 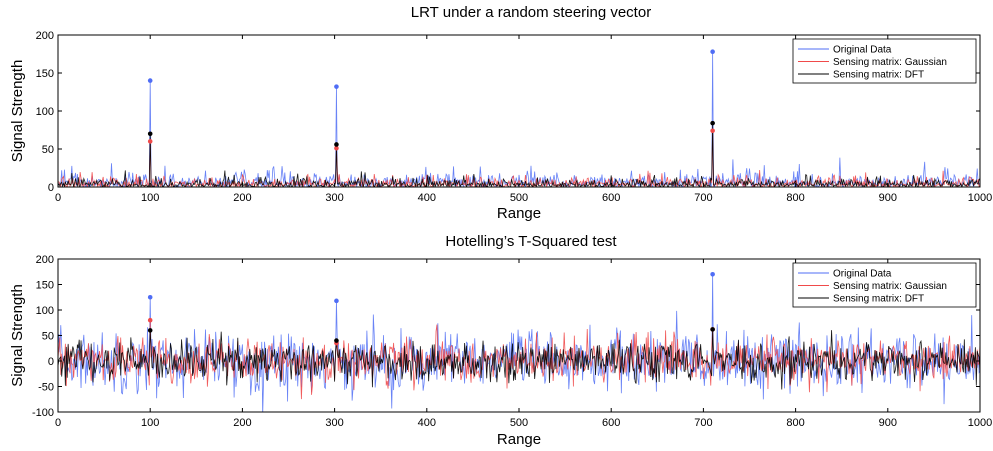 What do you see at coordinates (43, 413) in the screenshot?
I see `y-tick-label: -100` at bounding box center [43, 413].